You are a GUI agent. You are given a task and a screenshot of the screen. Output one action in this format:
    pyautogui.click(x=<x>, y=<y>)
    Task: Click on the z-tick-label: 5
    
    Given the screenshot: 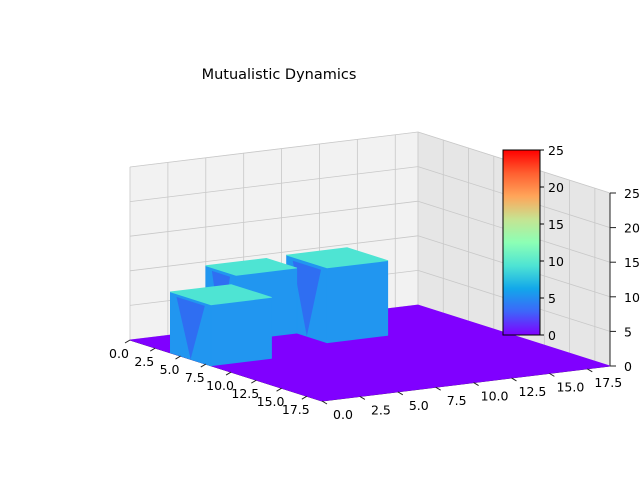 What is the action you would take?
    pyautogui.click(x=628, y=331)
    